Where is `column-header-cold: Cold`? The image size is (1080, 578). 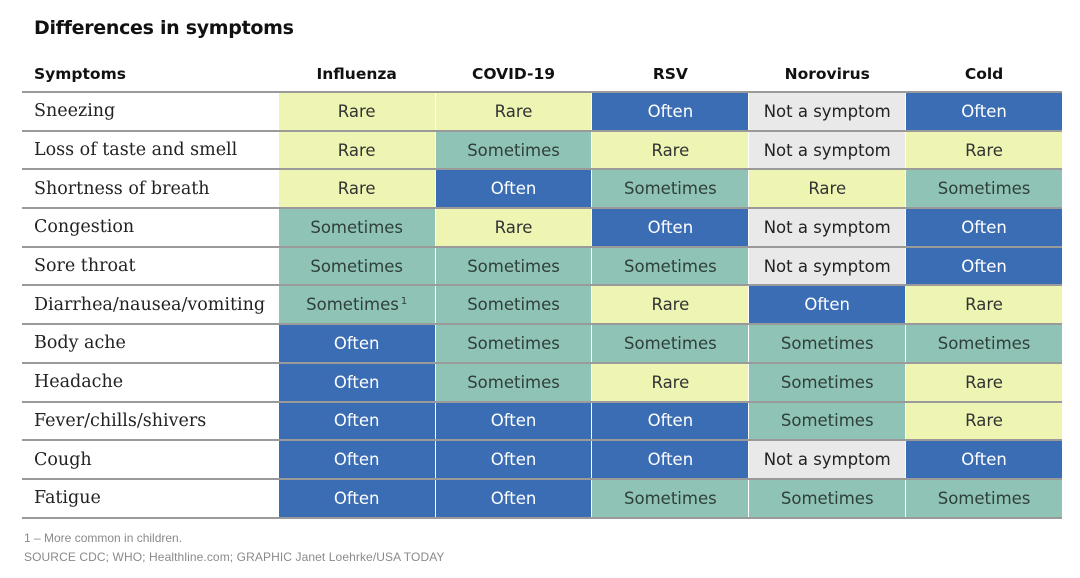 column-header-cold: Cold is located at coordinates (984, 74).